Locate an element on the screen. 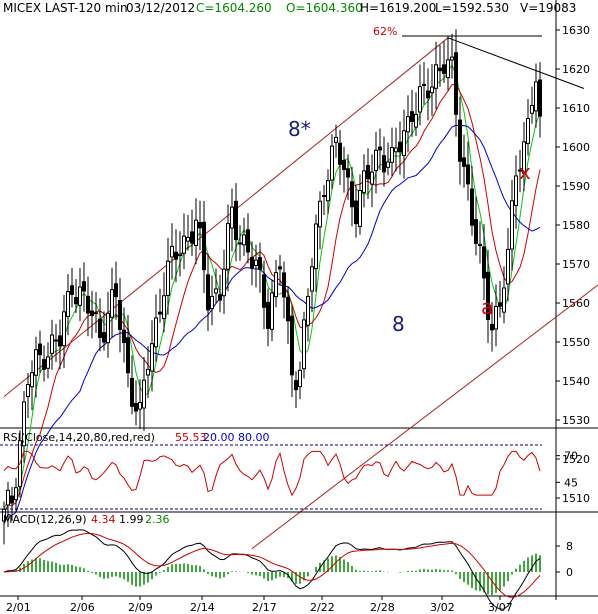 This screenshot has height=614, width=598. wave-label-x: x is located at coordinates (525, 172).